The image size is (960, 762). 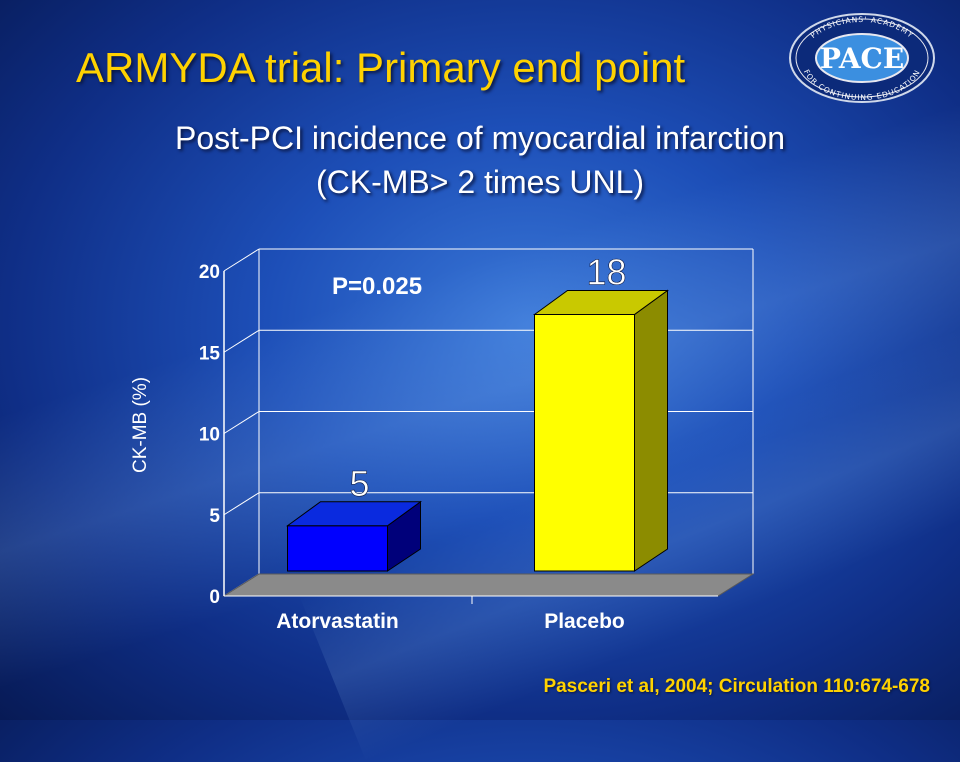 What do you see at coordinates (381, 67) in the screenshot?
I see `slide-title: ARMYDA trial: Primary end point` at bounding box center [381, 67].